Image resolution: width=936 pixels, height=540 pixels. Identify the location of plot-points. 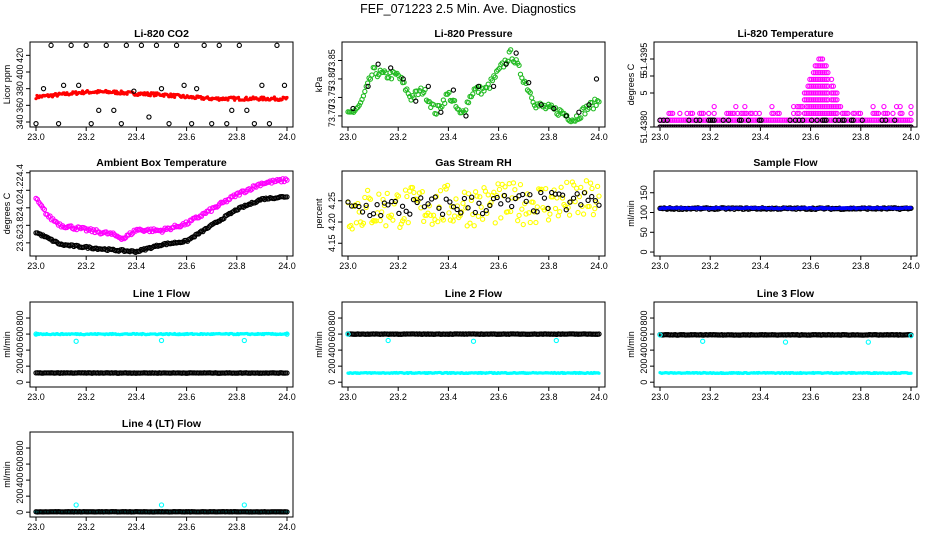
(785, 91).